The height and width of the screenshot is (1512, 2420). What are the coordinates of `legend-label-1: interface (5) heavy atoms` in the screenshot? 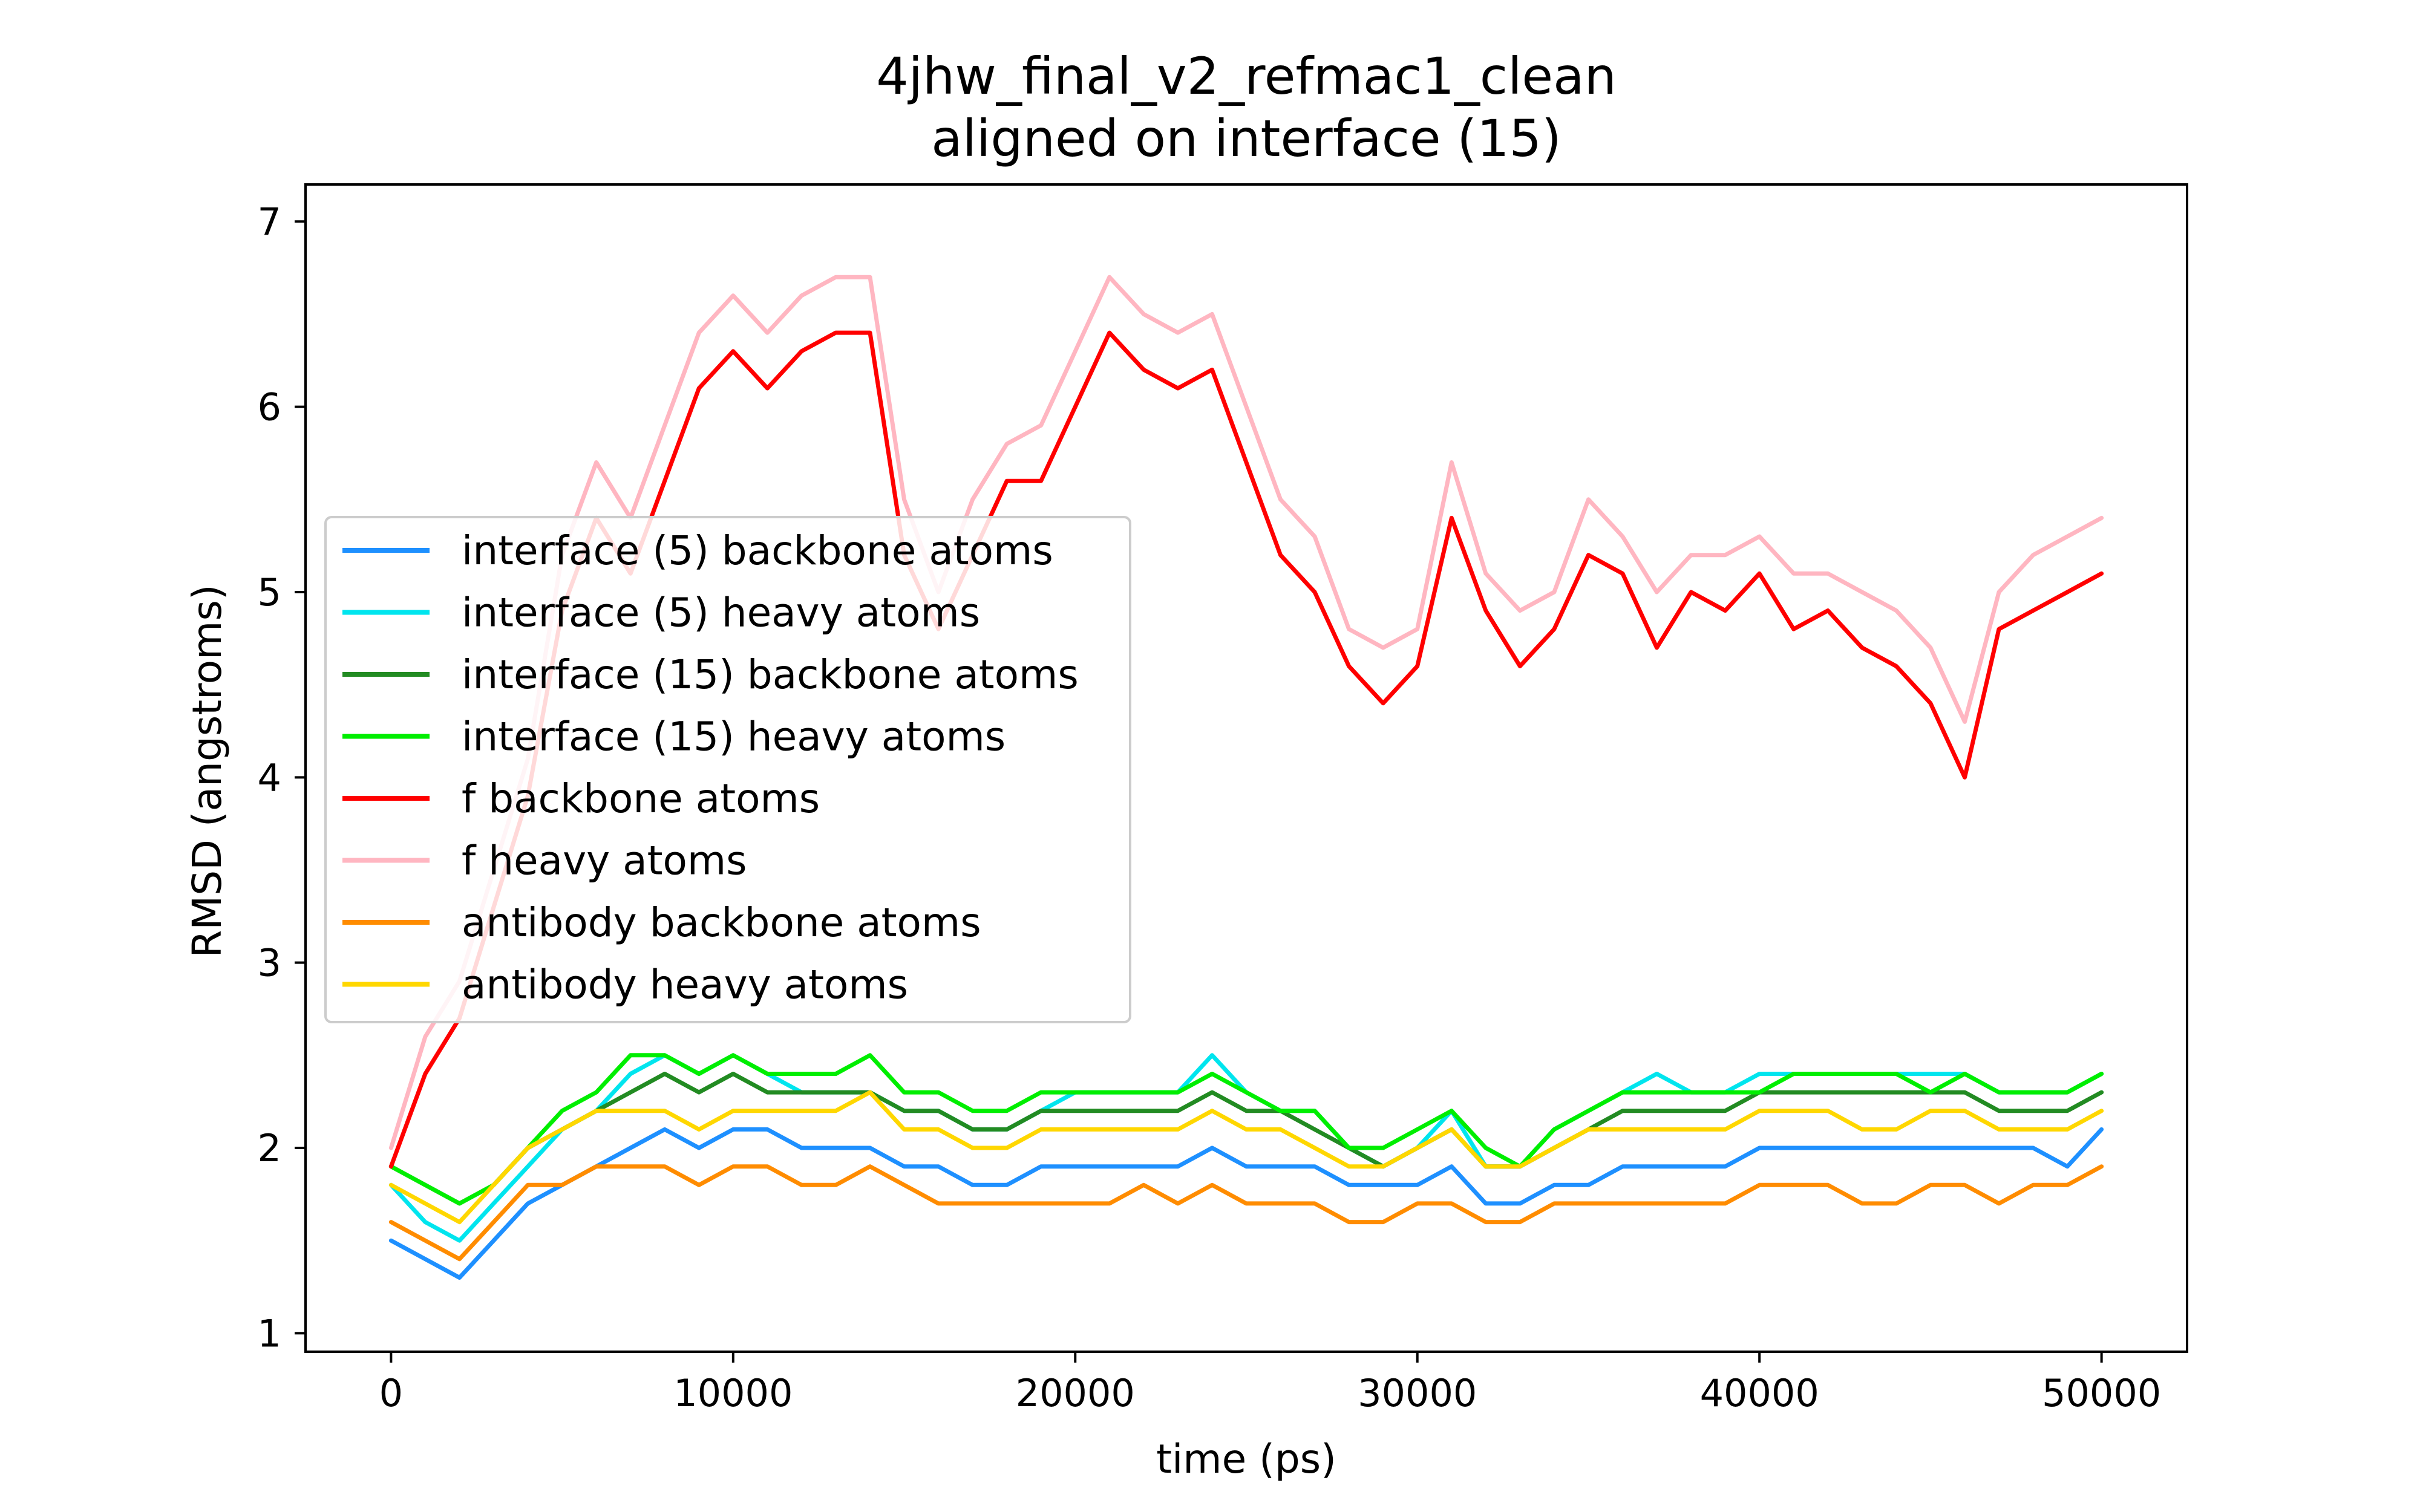 It's located at (721, 613).